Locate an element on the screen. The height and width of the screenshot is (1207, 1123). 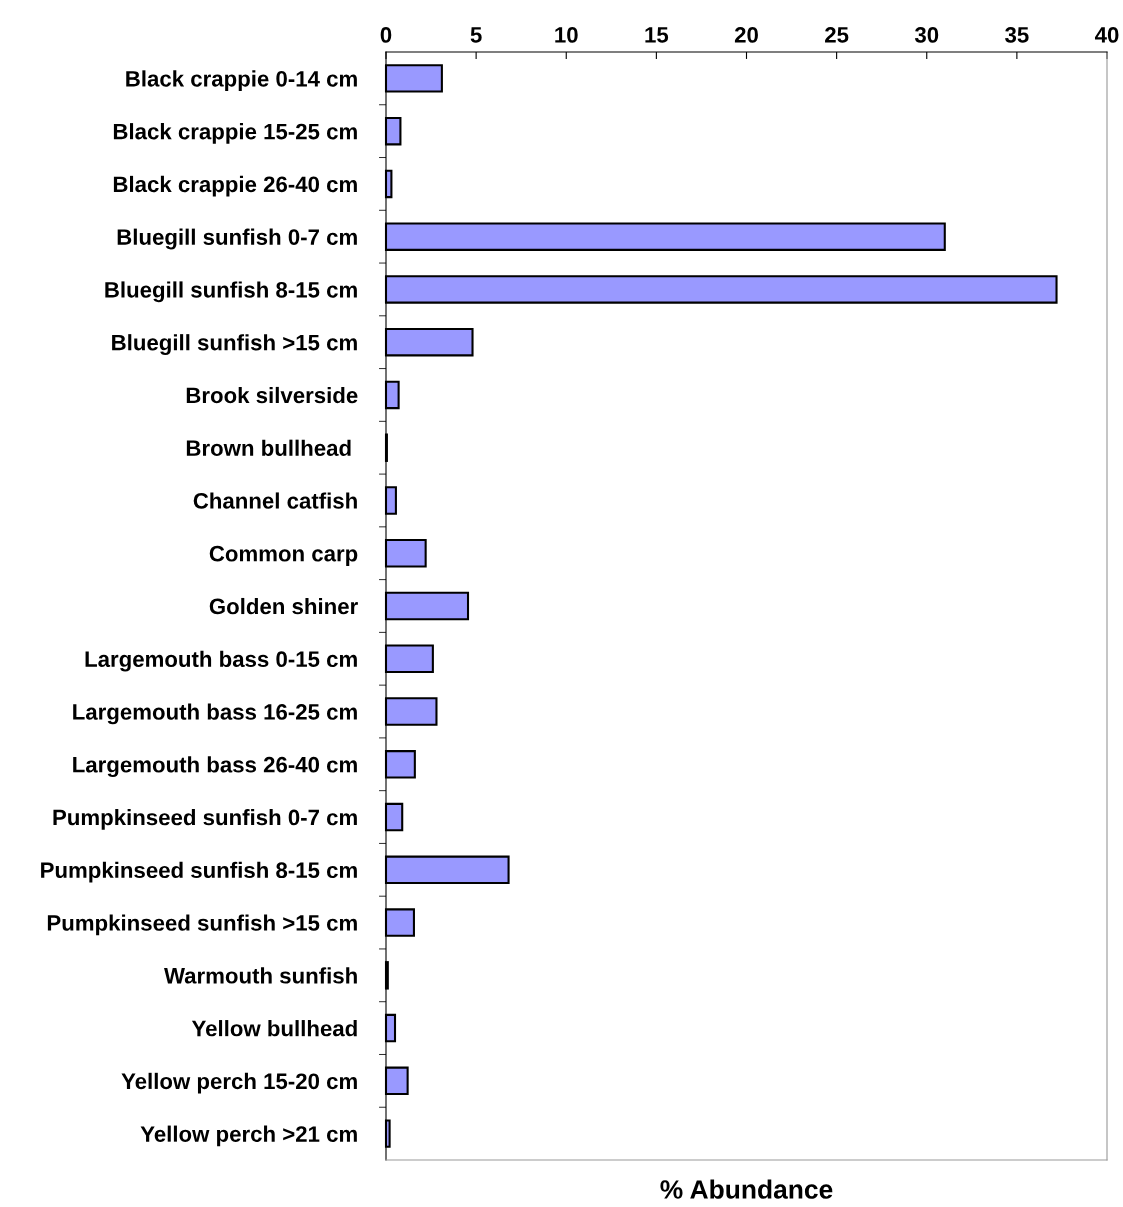
x-tick-label: 40 is located at coordinates (1106, 35).